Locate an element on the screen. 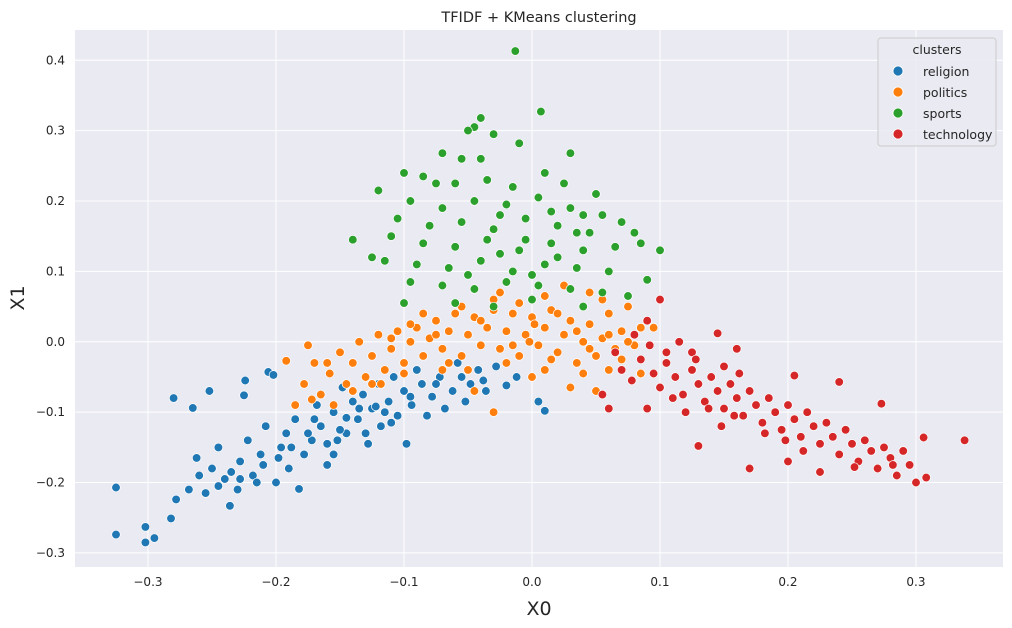 This screenshot has height=628, width=1012. series-technology is located at coordinates (783, 391).